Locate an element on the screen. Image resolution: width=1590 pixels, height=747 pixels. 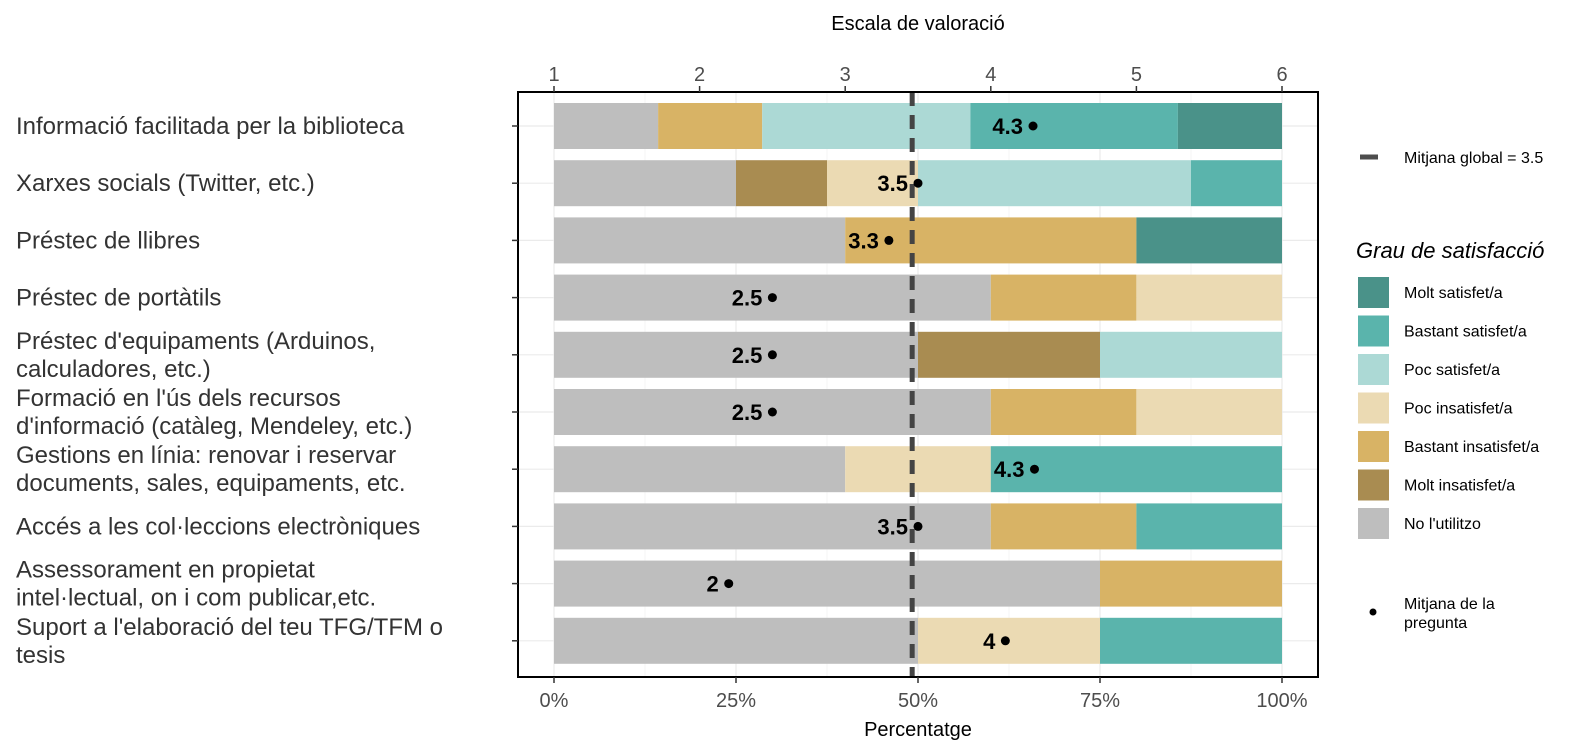
legend-key-poc-satisfet-a is located at coordinates (1373, 369).